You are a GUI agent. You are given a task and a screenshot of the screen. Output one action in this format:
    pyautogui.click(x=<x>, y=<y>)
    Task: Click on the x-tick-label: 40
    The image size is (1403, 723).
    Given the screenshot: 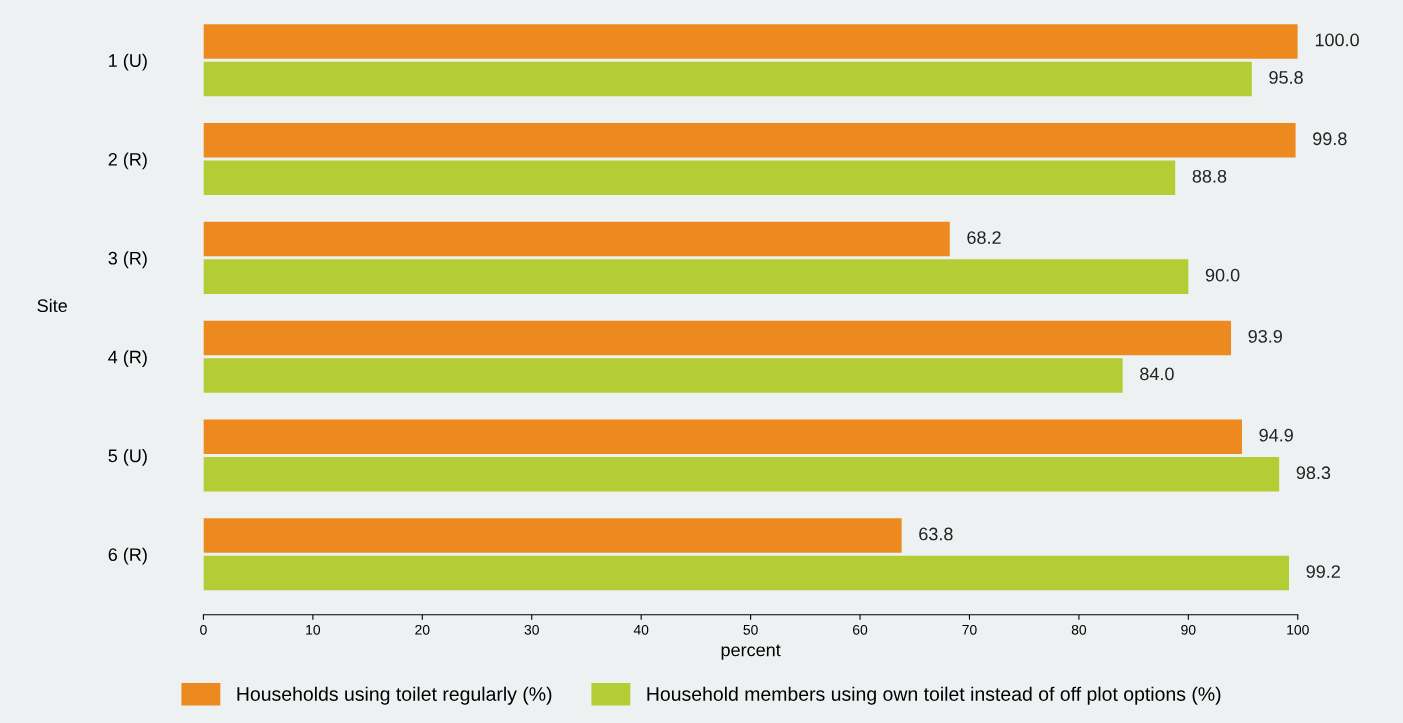 What is the action you would take?
    pyautogui.click(x=641, y=629)
    